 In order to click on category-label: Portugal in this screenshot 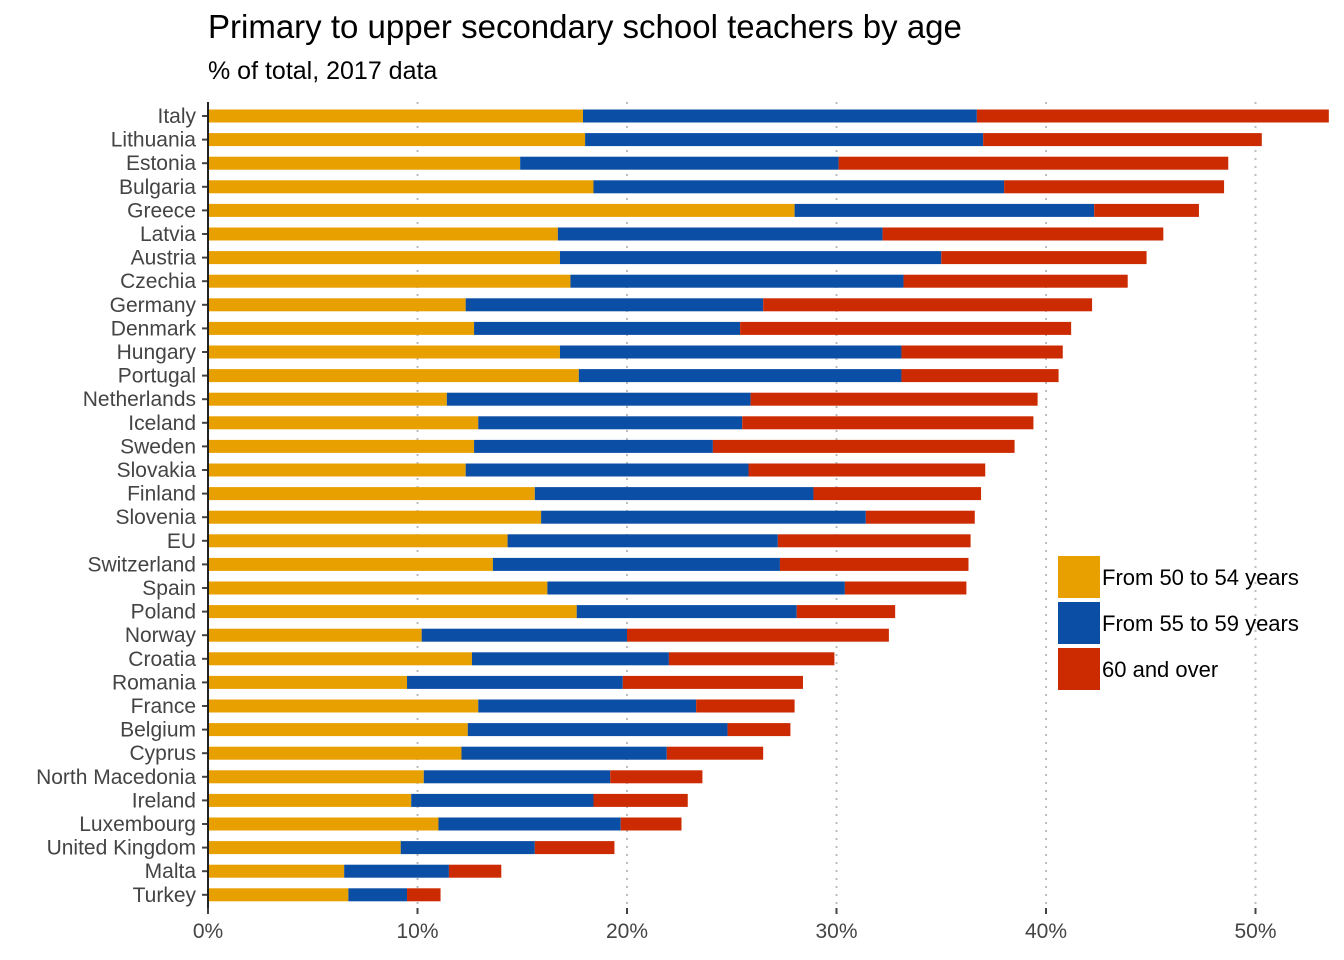, I will do `click(157, 376)`.